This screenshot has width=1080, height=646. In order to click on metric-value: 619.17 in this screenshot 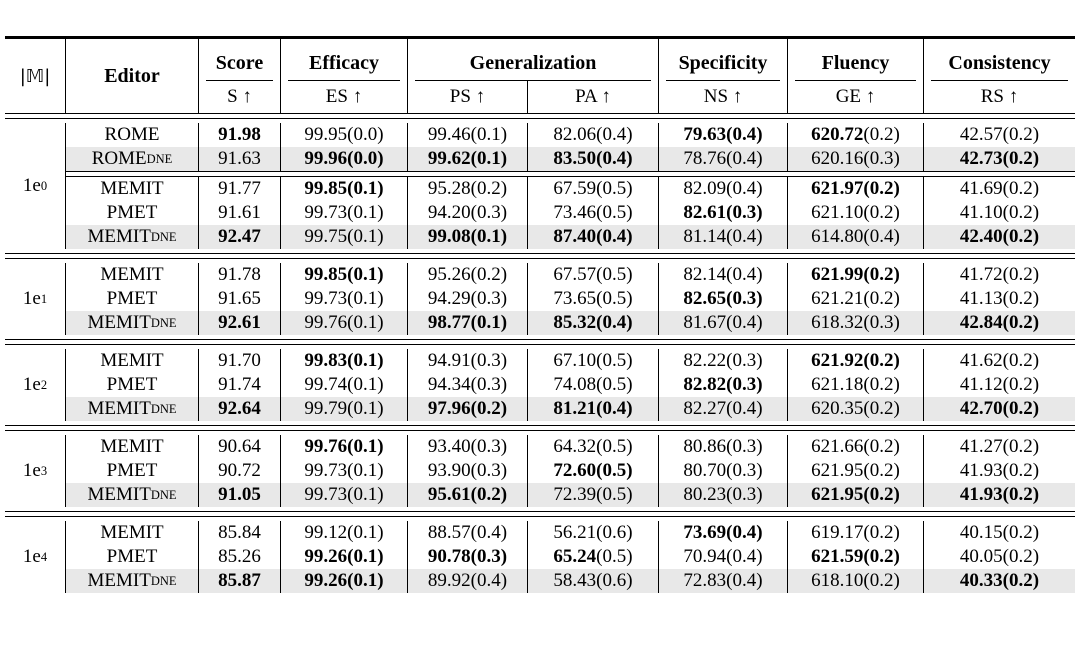, I will do `click(837, 532)`.